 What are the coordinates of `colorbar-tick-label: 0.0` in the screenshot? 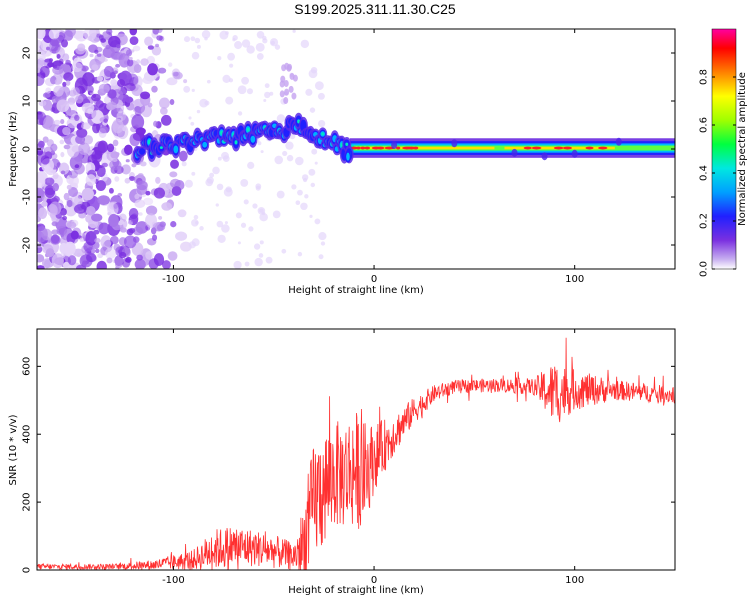 It's located at (704, 269).